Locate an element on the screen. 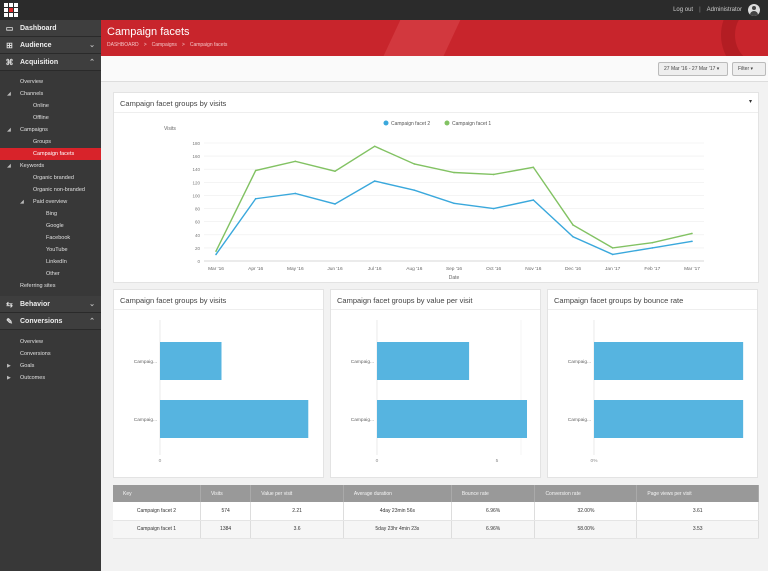  x-tick-label: Sep '16 is located at coordinates (454, 269).